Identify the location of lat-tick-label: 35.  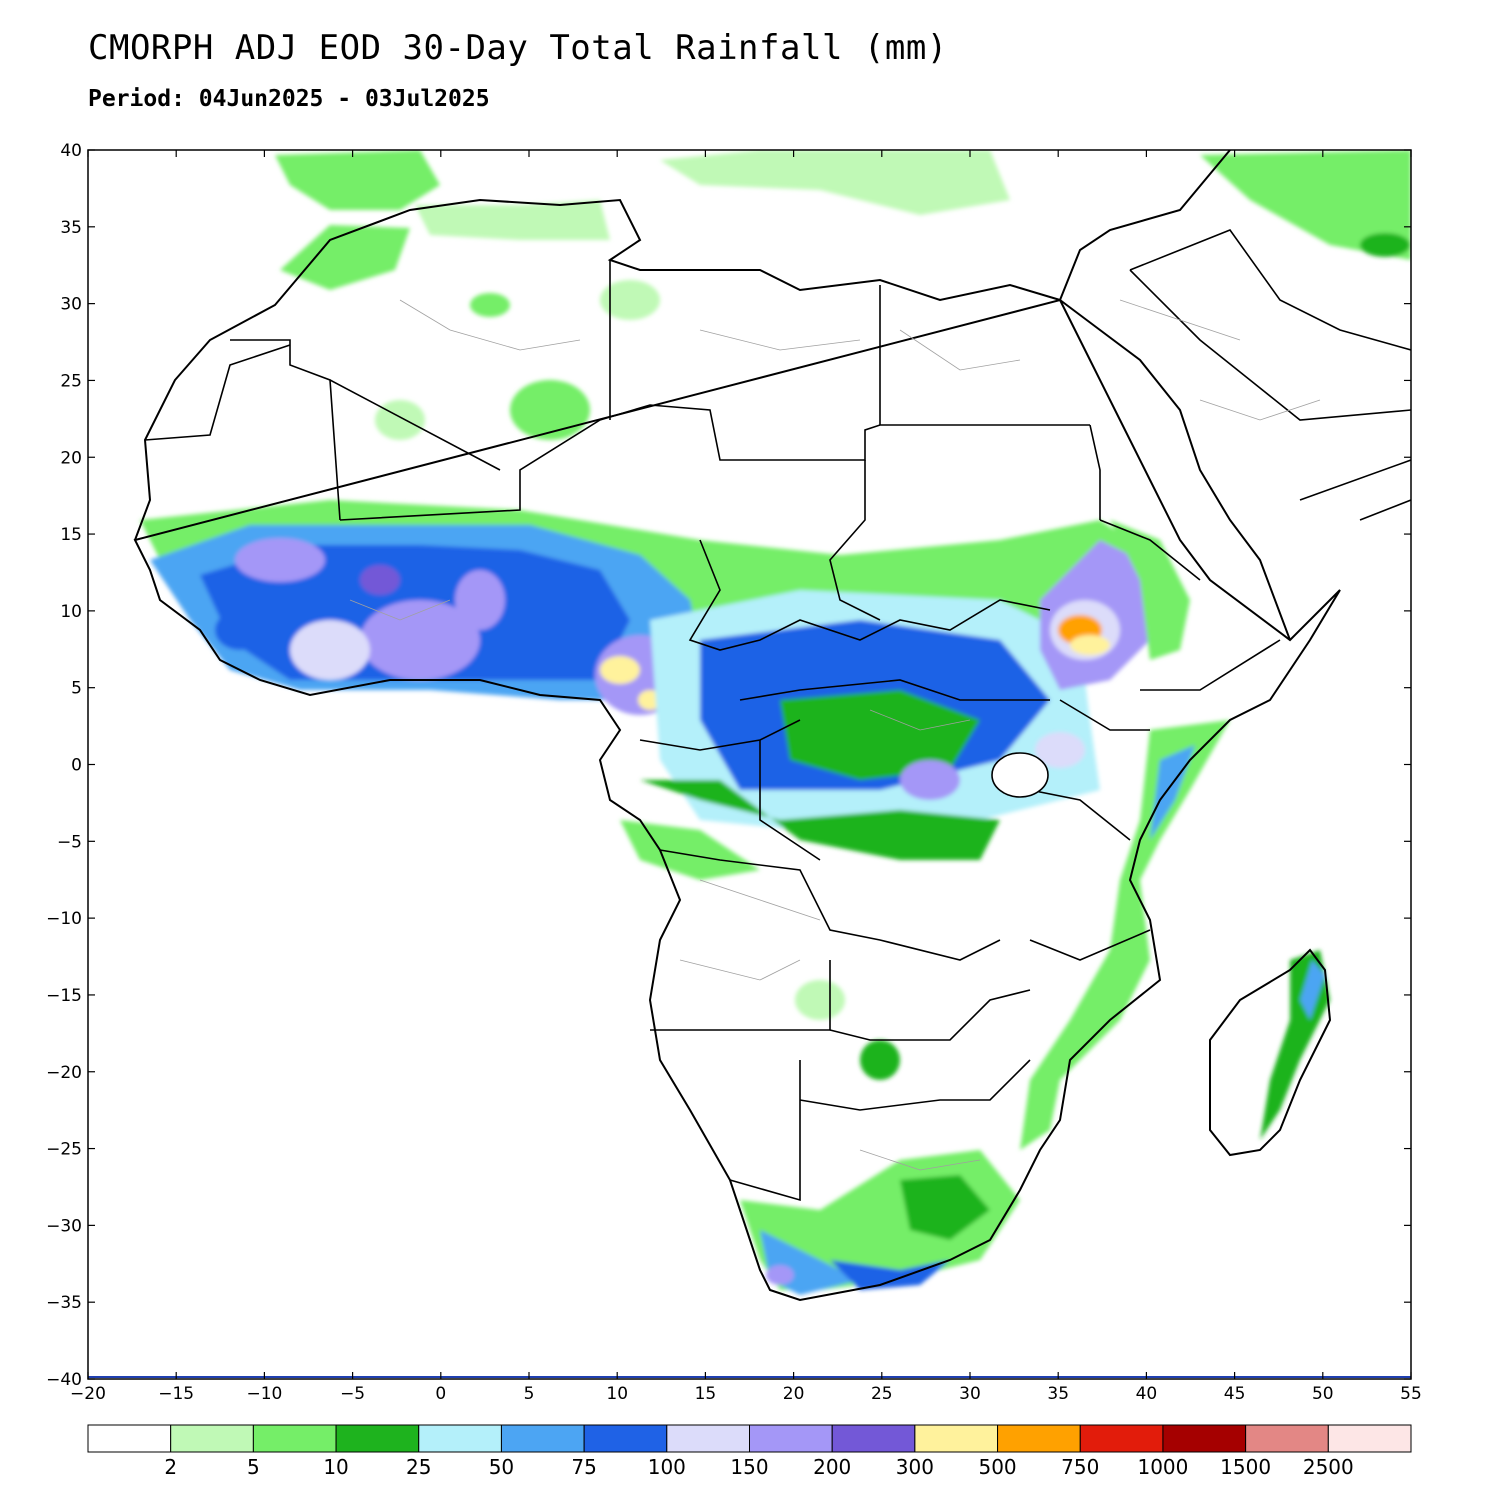
(71, 228).